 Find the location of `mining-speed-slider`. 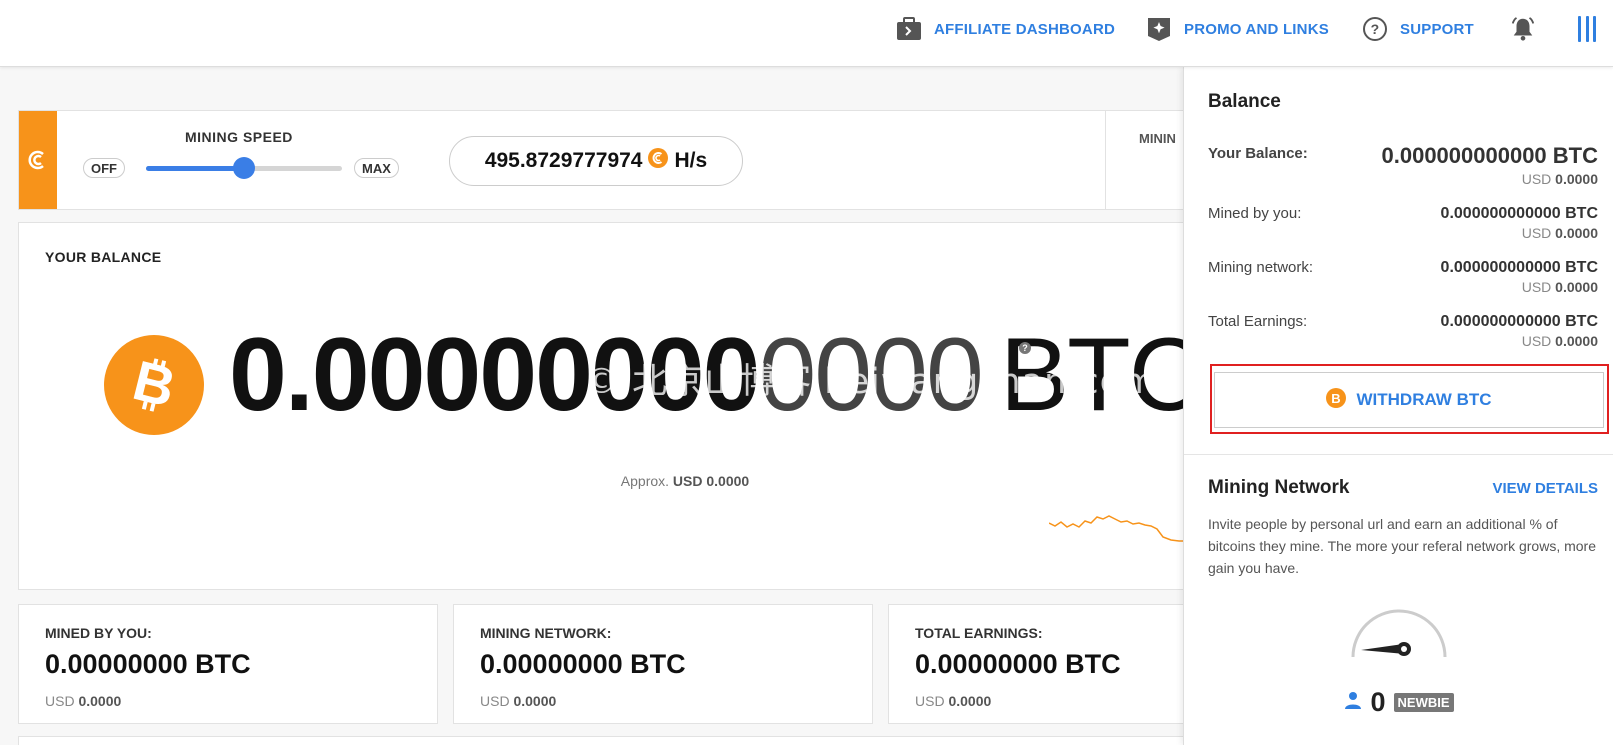

mining-speed-slider is located at coordinates (244, 168).